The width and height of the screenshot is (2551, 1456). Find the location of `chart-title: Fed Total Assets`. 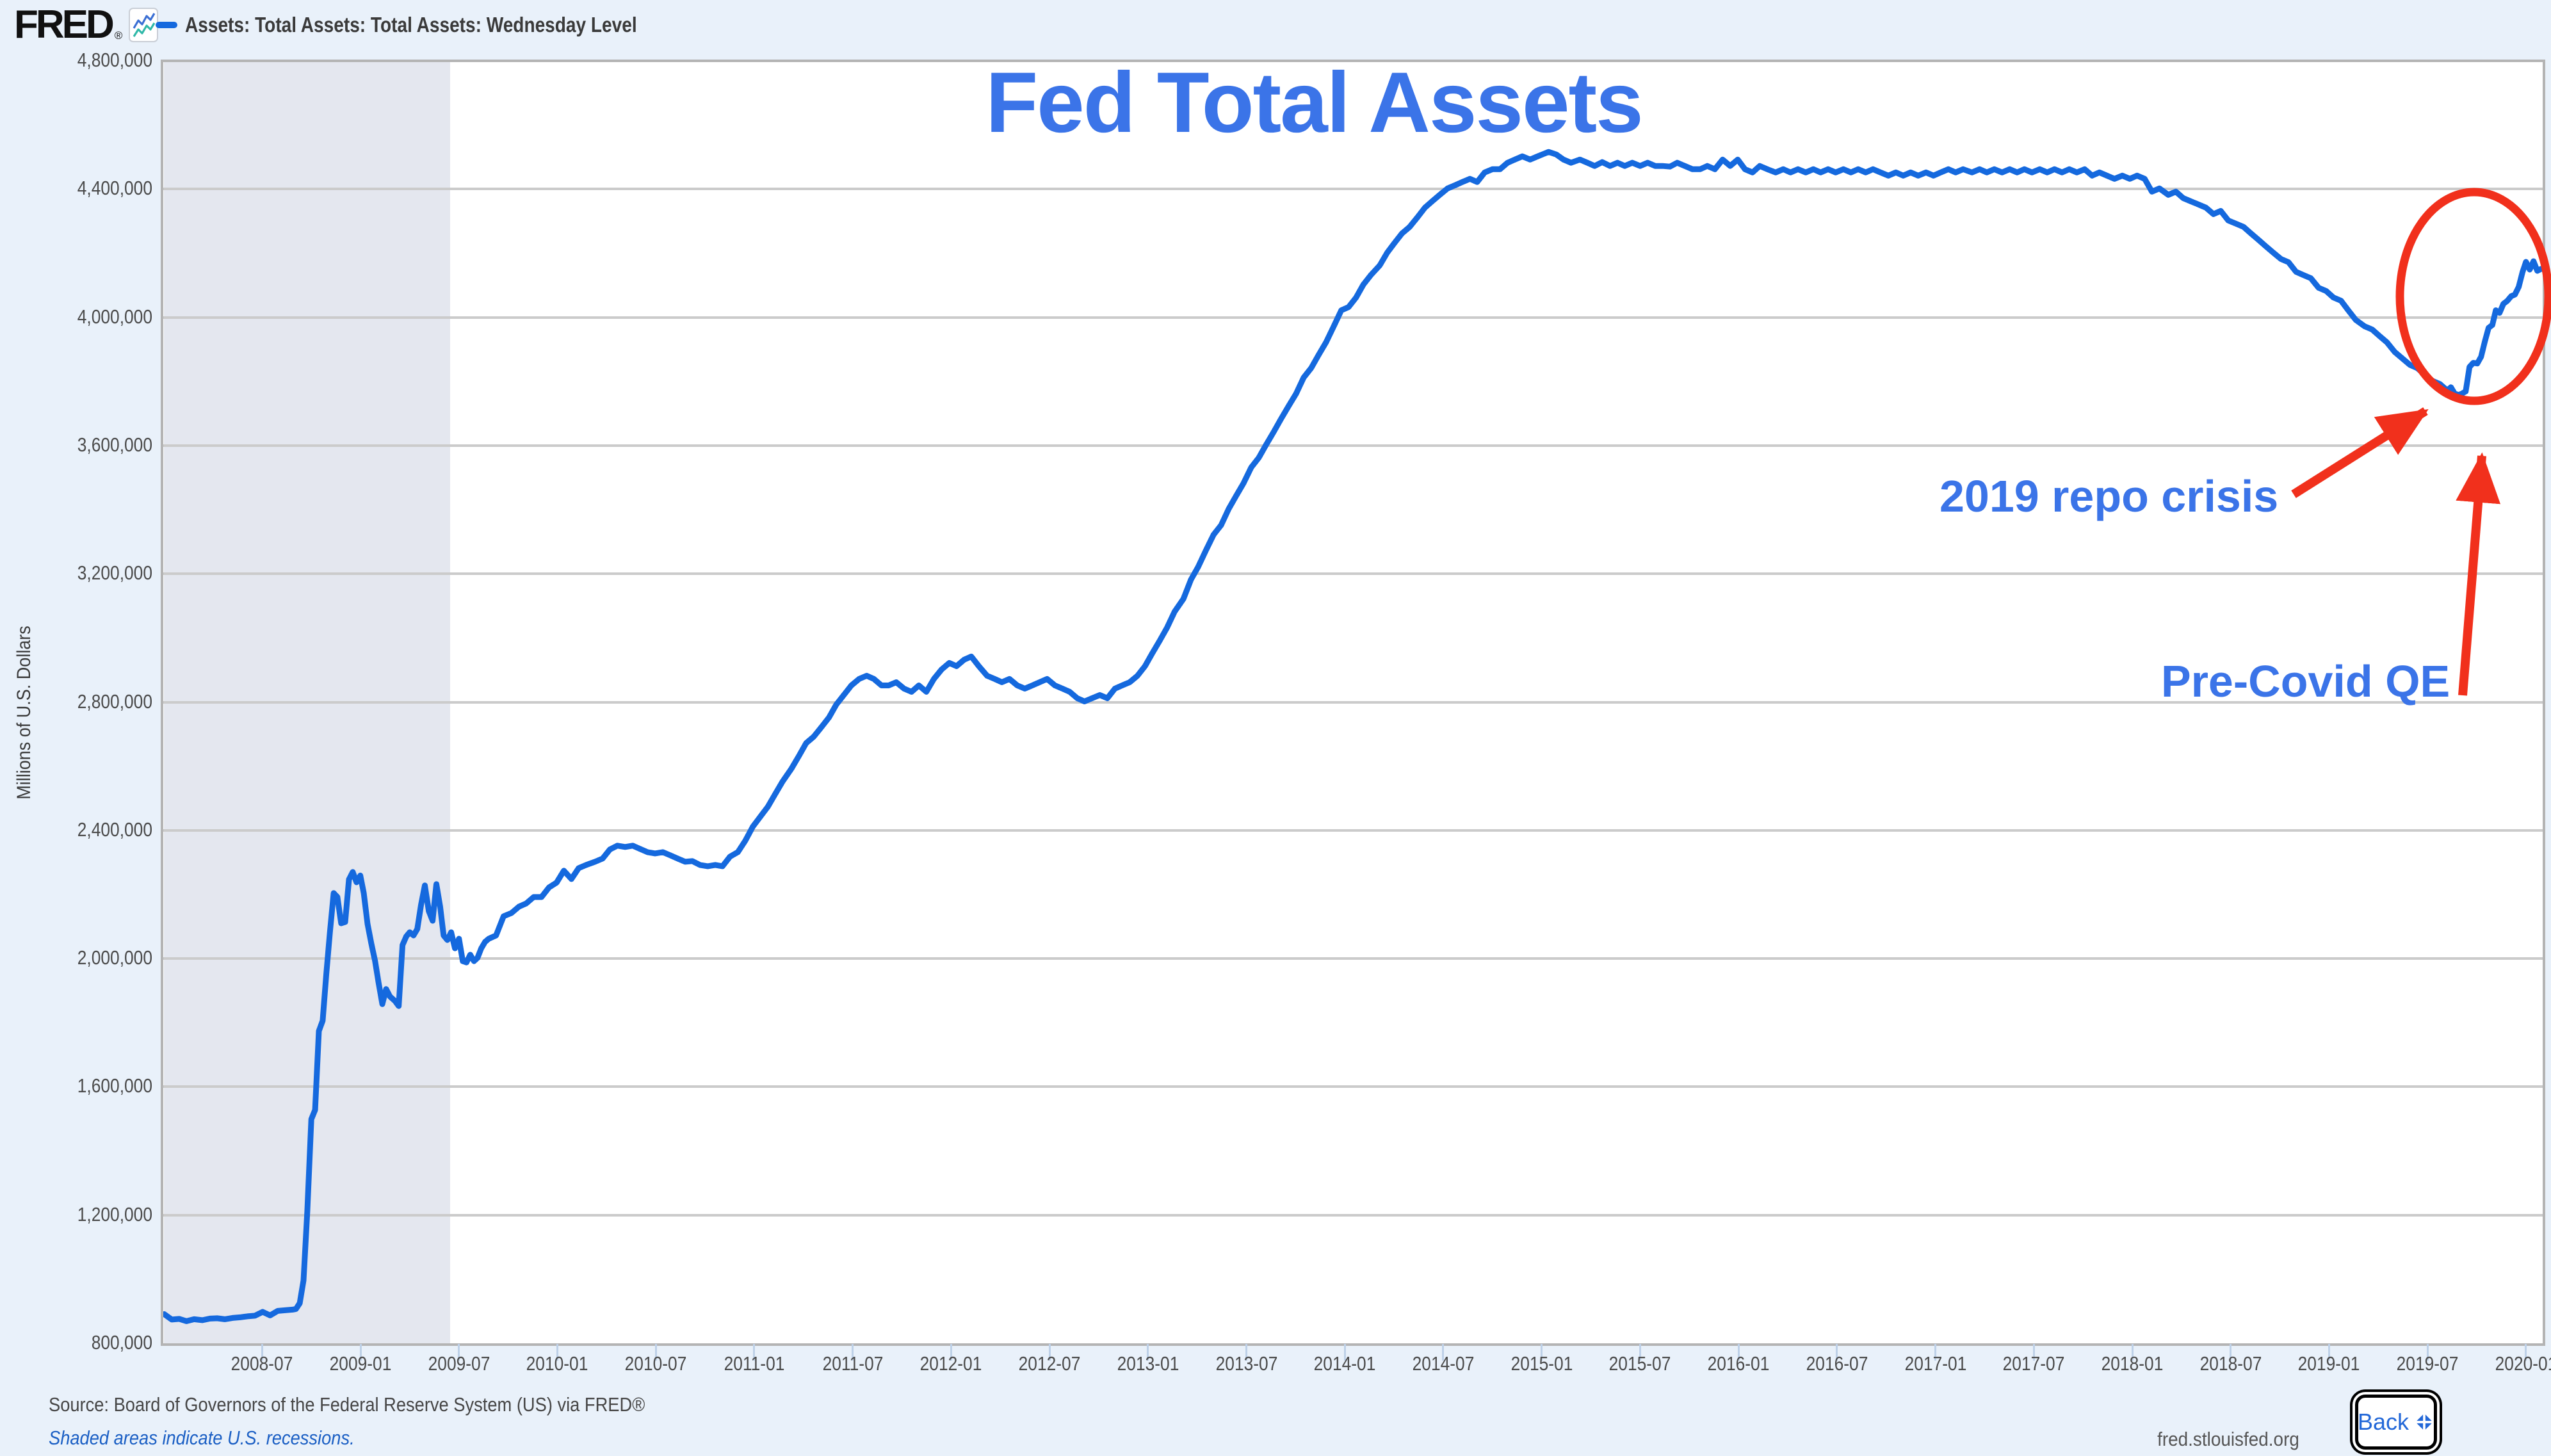

chart-title: Fed Total Assets is located at coordinates (1314, 102).